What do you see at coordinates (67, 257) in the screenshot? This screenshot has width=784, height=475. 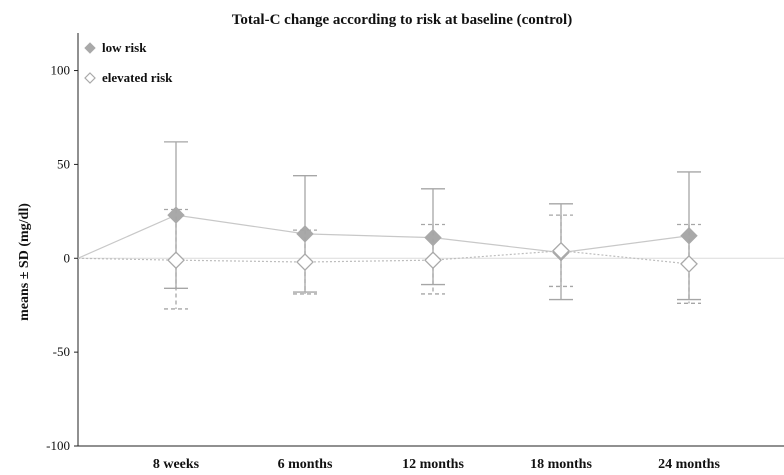 I see `y-tick-label: 0` at bounding box center [67, 257].